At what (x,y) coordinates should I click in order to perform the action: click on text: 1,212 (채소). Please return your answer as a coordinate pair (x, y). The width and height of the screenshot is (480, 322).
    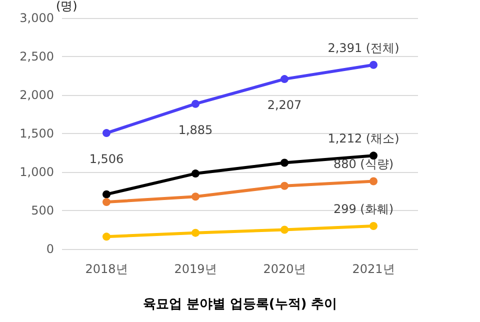
    Looking at the image, I should click on (364, 139).